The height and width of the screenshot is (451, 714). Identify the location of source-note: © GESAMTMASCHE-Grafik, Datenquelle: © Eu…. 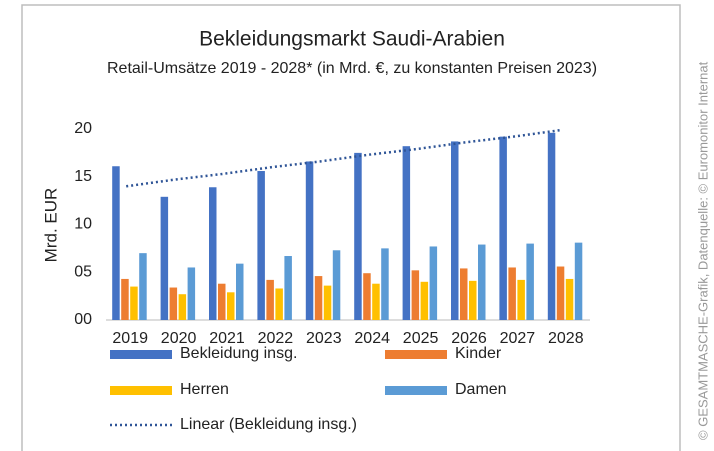
(702, 250).